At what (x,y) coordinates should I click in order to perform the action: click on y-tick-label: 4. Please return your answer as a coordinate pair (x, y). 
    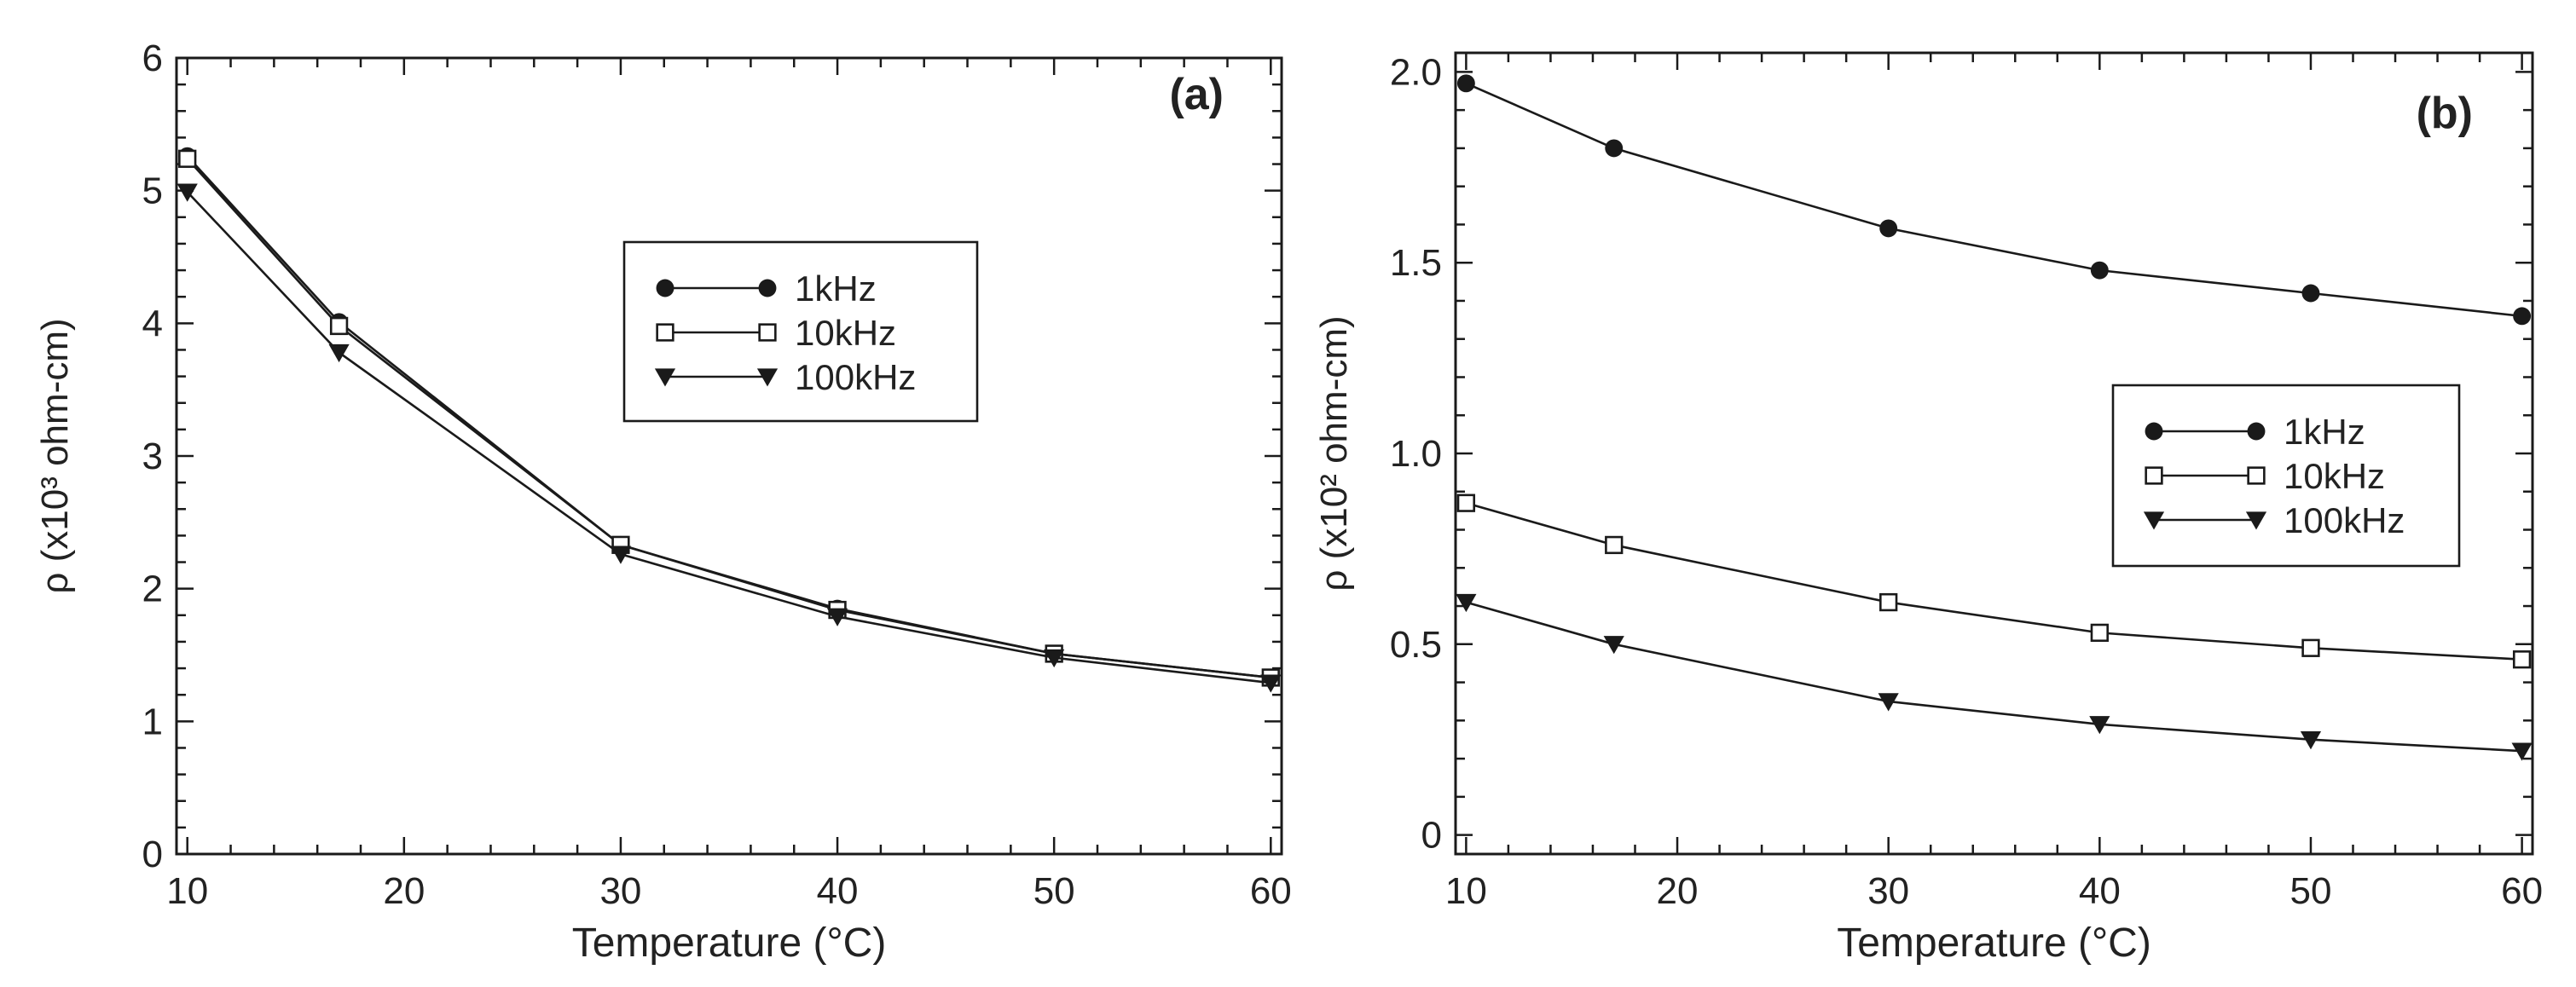
    Looking at the image, I should click on (153, 324).